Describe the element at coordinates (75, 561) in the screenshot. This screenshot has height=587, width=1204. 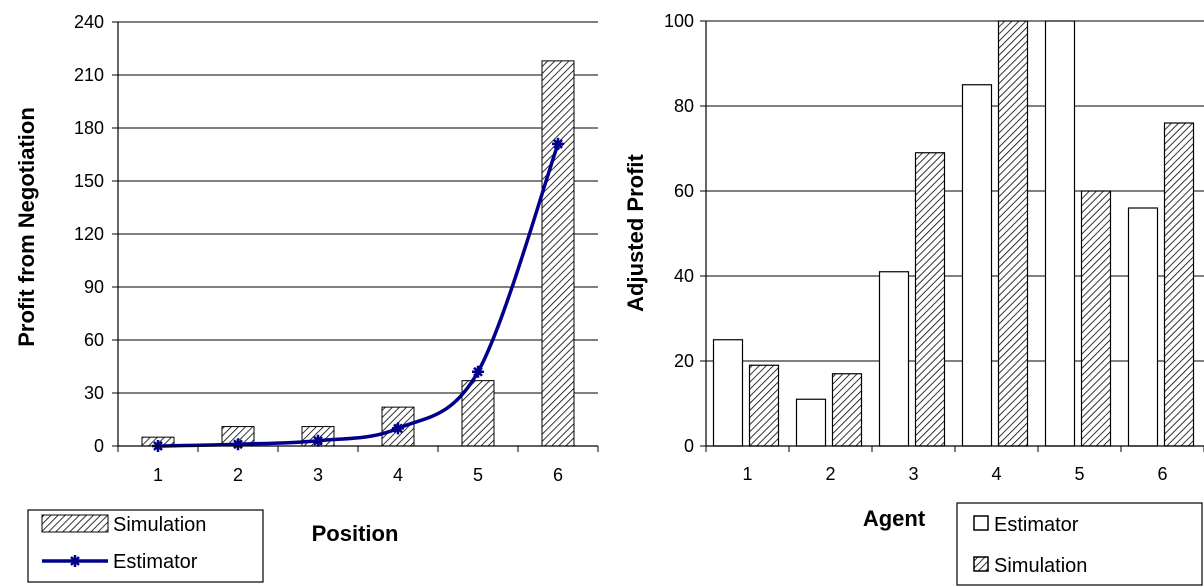
I see `left-legend-estimator-marker` at that location.